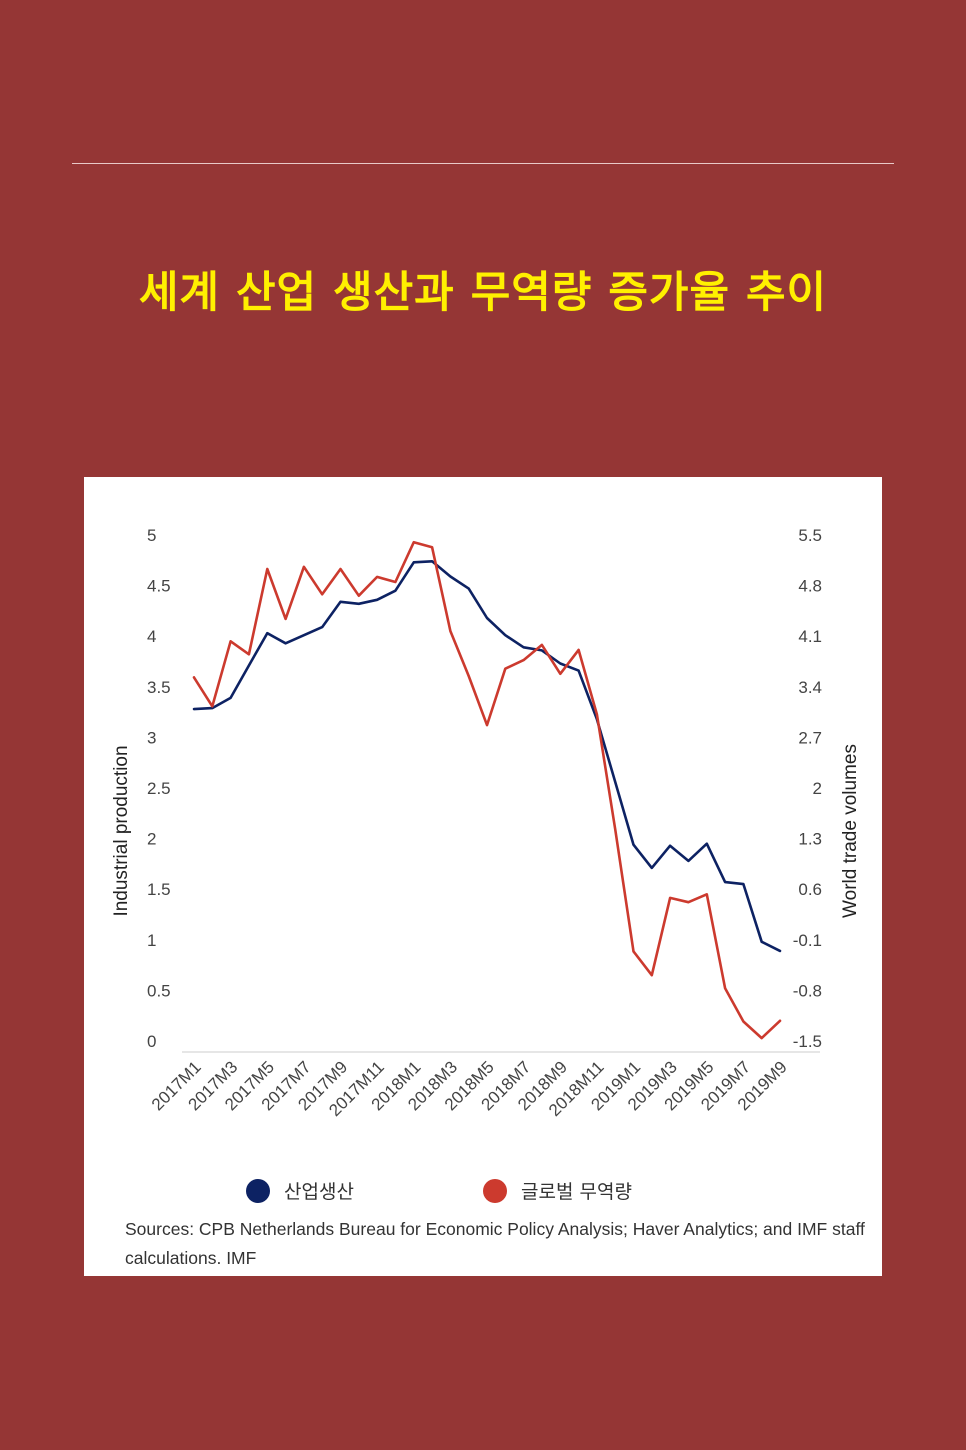  What do you see at coordinates (121, 830) in the screenshot?
I see `y-axis-title-left: Industrial production` at bounding box center [121, 830].